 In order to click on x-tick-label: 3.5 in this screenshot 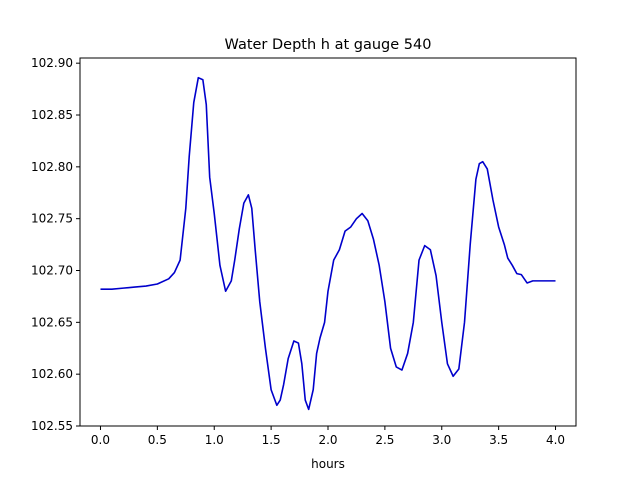, I will do `click(498, 440)`.